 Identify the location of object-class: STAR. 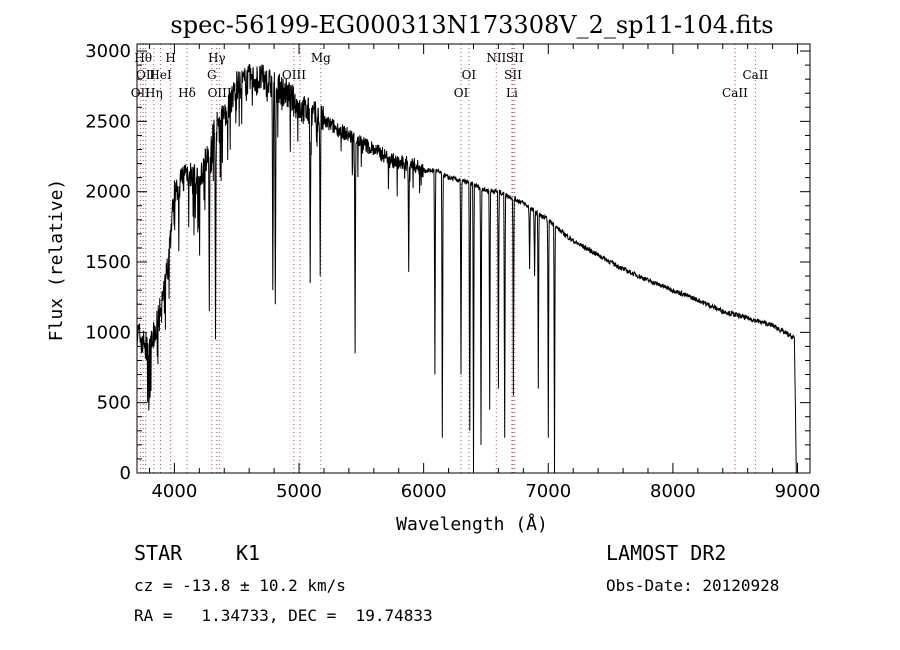
(158, 553).